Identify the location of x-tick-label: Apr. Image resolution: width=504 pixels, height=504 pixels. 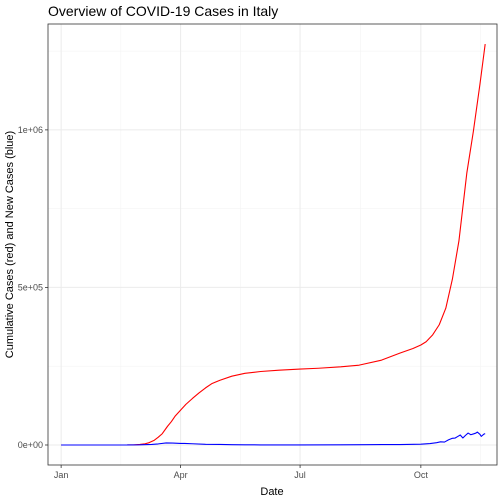
(181, 475).